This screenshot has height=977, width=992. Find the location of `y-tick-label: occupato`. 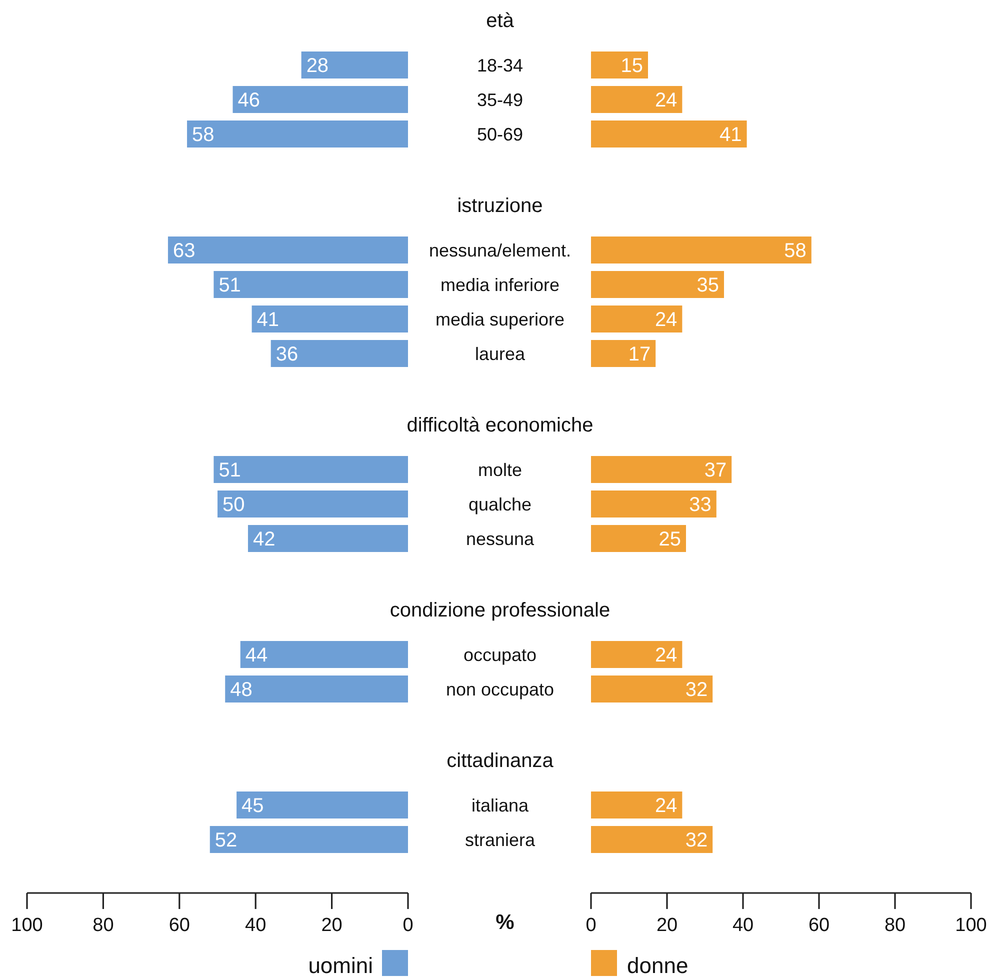

y-tick-label: occupato is located at coordinates (500, 655).